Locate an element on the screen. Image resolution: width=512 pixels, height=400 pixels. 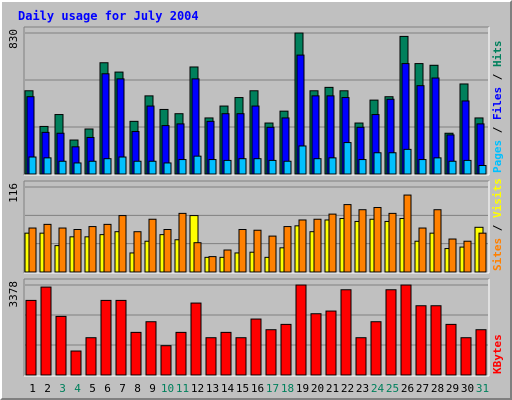
x-label-day: 22 is located at coordinates (347, 388).